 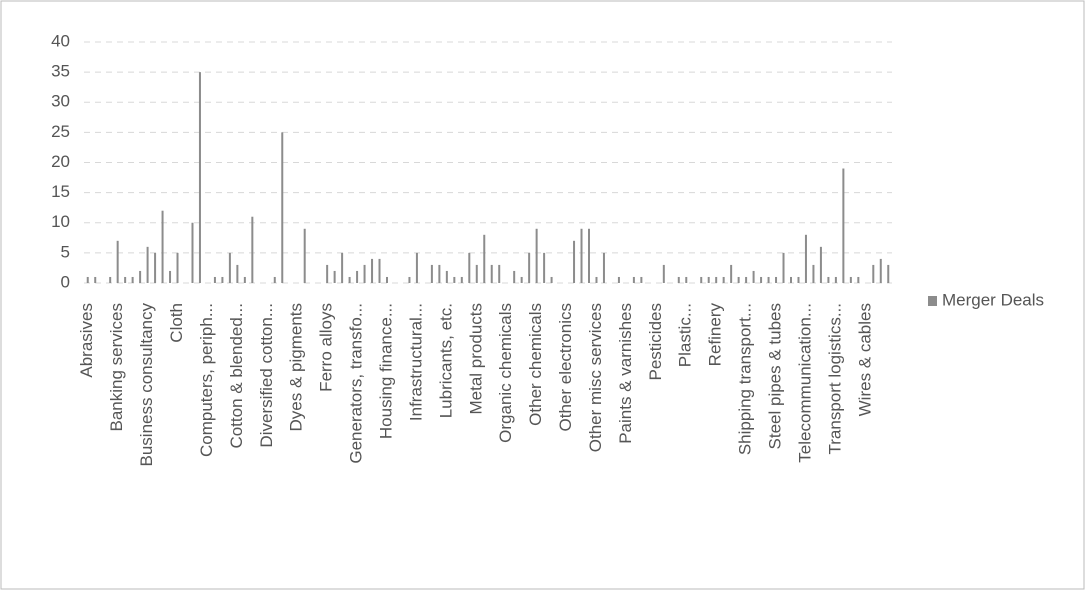 I want to click on x-tick-label: Business consultancy, so click(x=146, y=385).